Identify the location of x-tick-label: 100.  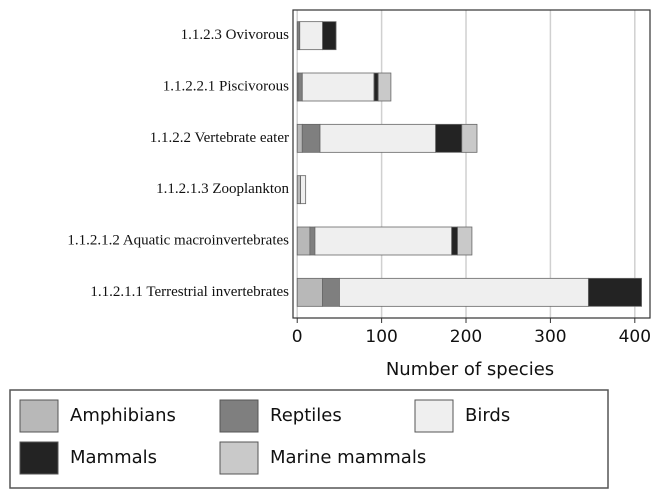
(381, 337).